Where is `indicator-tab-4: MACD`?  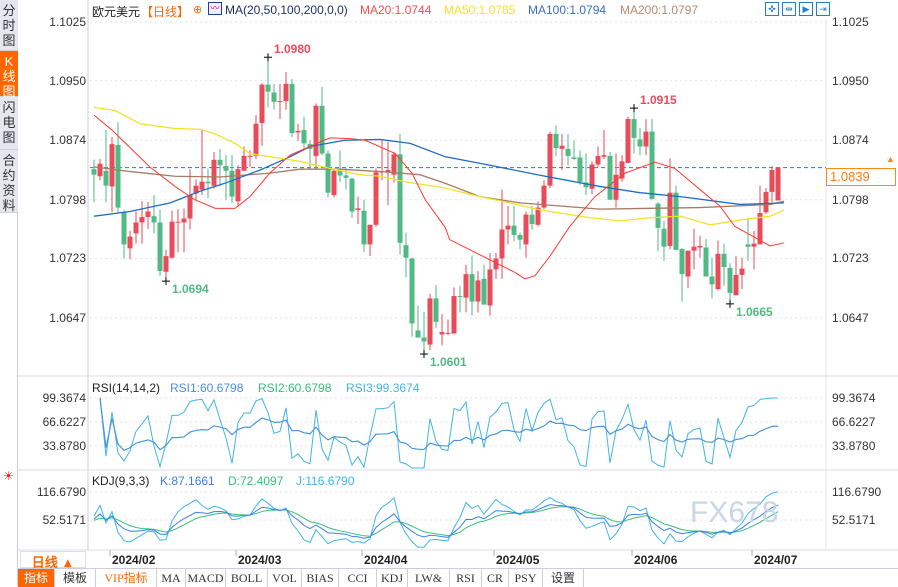
indicator-tab-4: MACD is located at coordinates (206, 578).